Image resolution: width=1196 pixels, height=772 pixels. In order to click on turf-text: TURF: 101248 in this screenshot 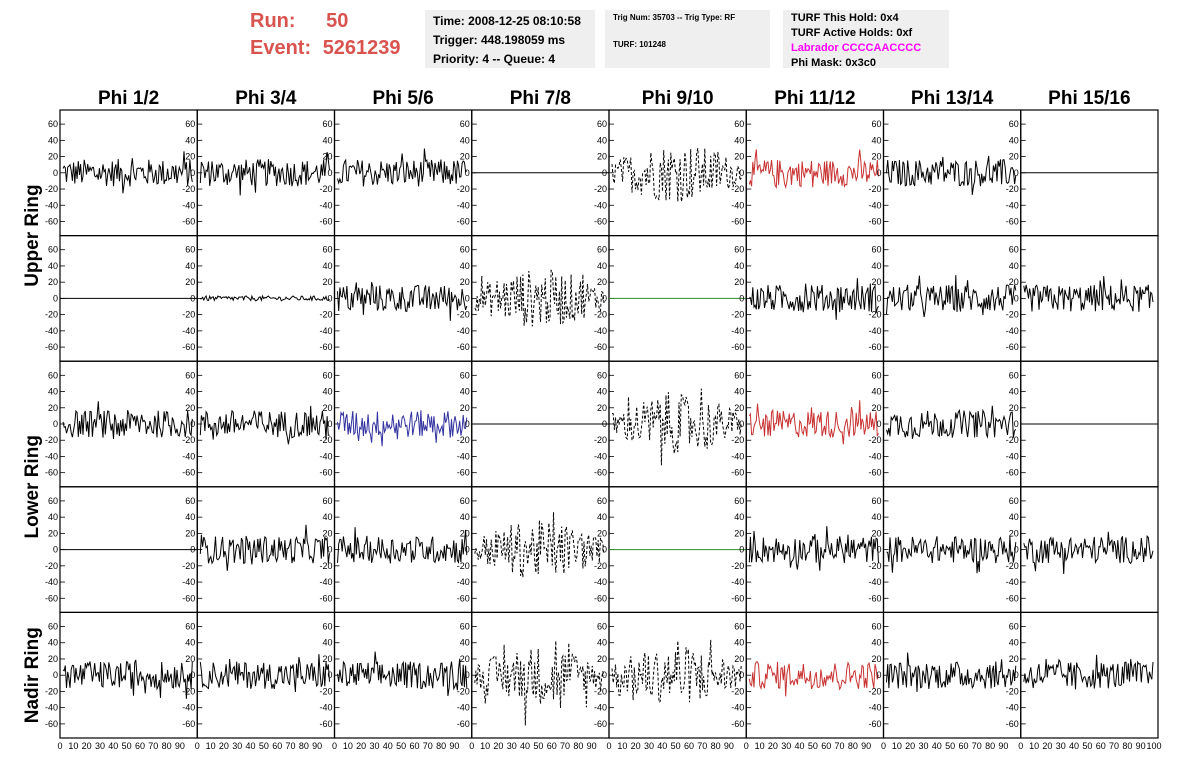, I will do `click(639, 44)`.